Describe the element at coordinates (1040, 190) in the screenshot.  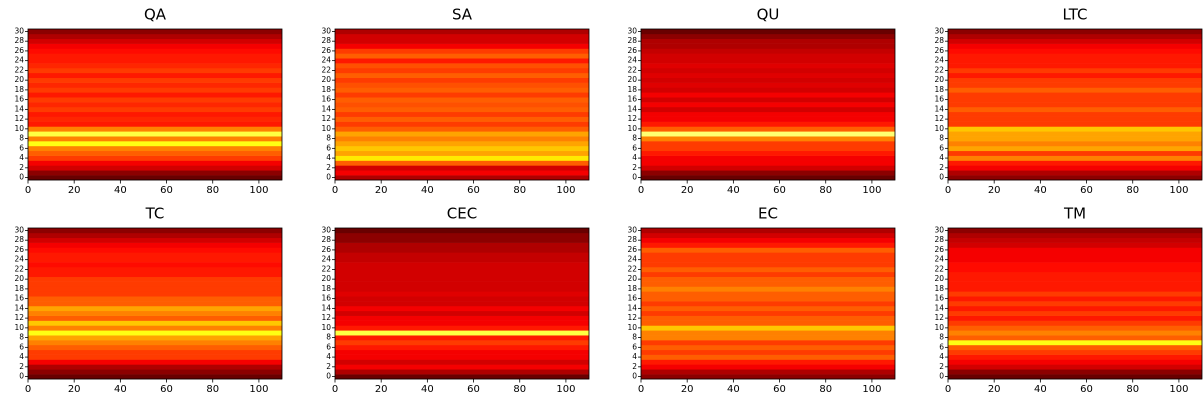
I see `x-tick-label: 40` at that location.